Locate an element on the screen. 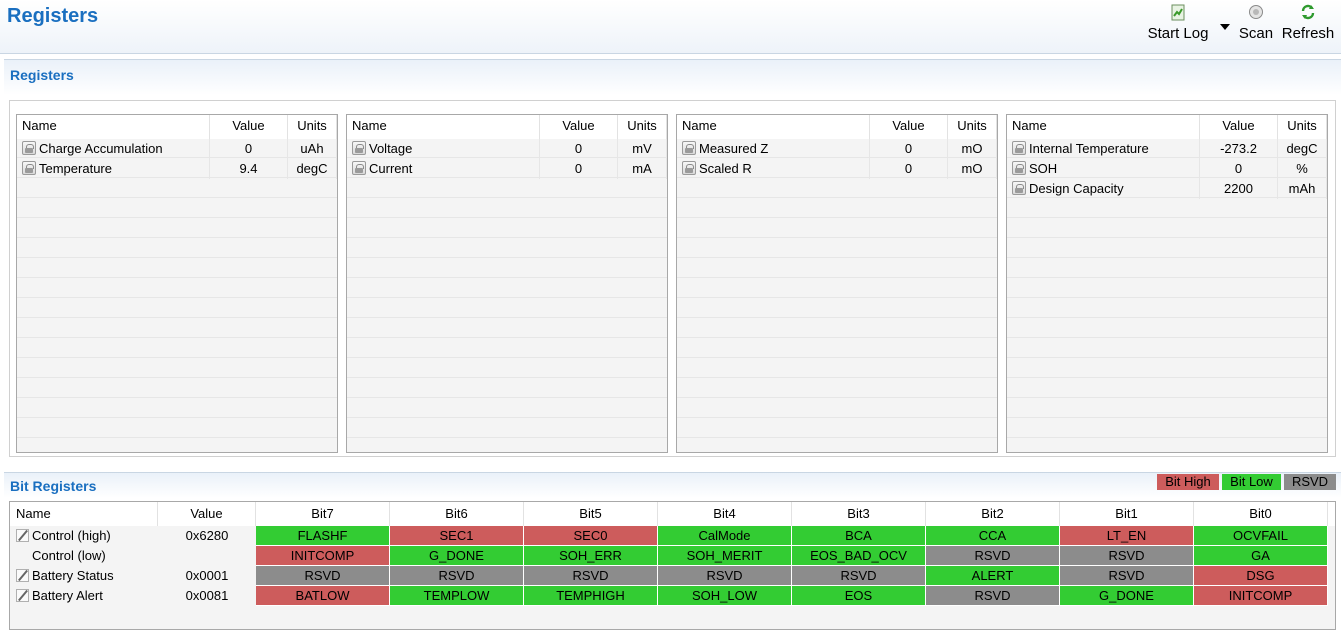 The height and width of the screenshot is (630, 1341). bit-cell: DSG is located at coordinates (1261, 576).